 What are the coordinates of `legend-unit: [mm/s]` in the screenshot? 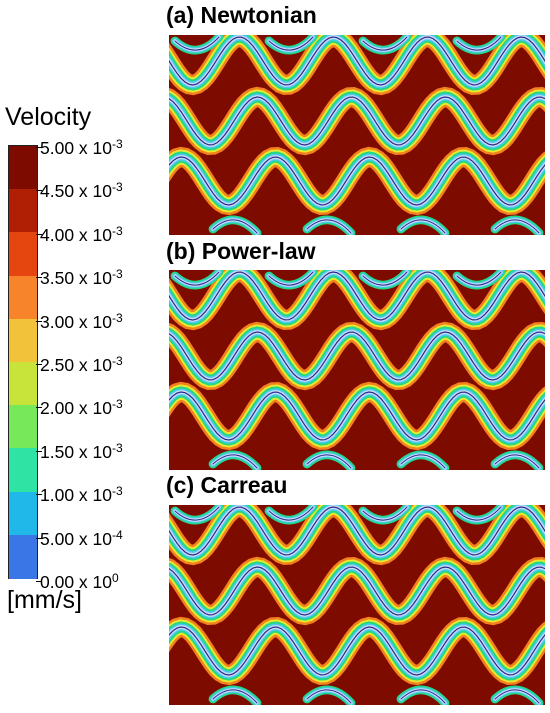 It's located at (44, 600).